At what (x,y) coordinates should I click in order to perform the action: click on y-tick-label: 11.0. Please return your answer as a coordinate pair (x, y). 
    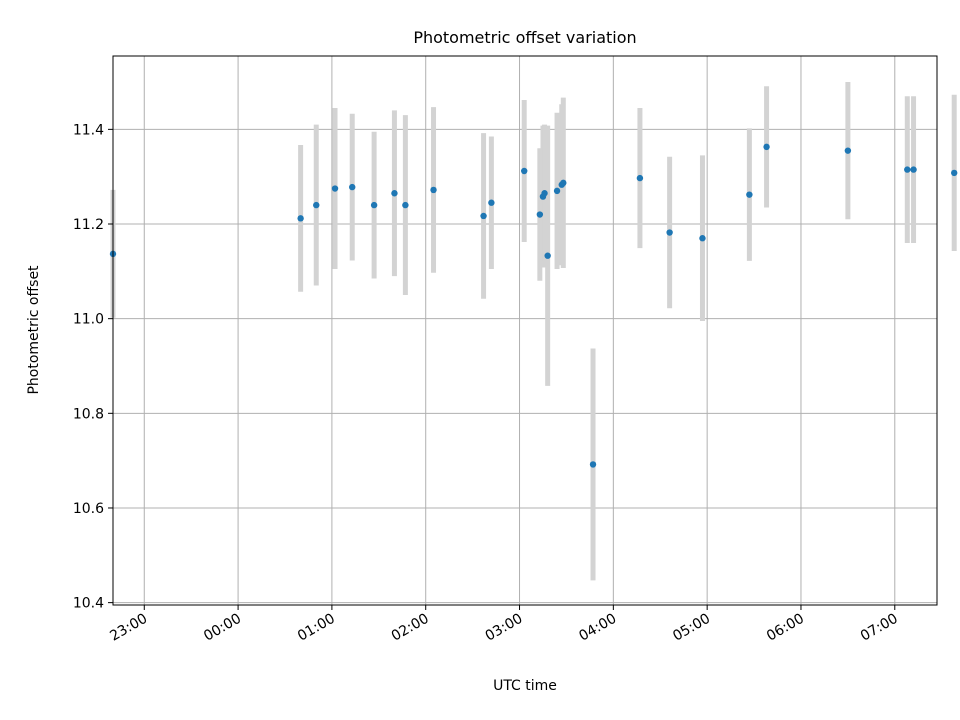
    Looking at the image, I should click on (88, 320).